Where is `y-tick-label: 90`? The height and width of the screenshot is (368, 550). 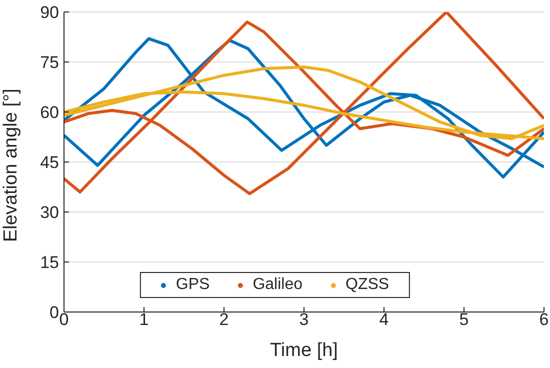
y-tick-label: 90 is located at coordinates (49, 12).